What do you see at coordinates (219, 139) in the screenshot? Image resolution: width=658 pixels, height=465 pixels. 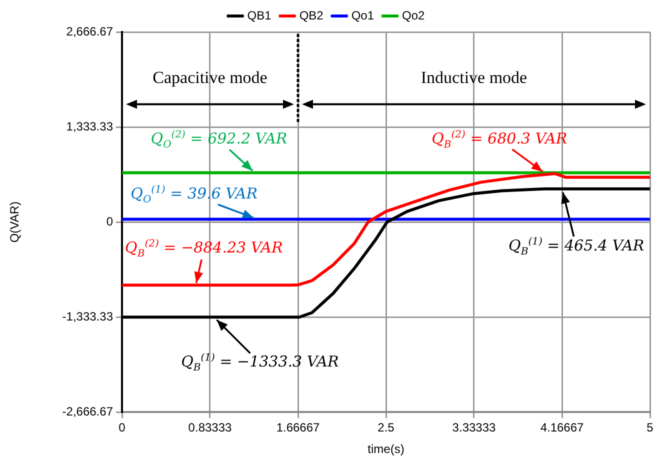 I see `annotation: Q$_{O}$$^{(2)}$ = 692.2 VAR` at bounding box center [219, 139].